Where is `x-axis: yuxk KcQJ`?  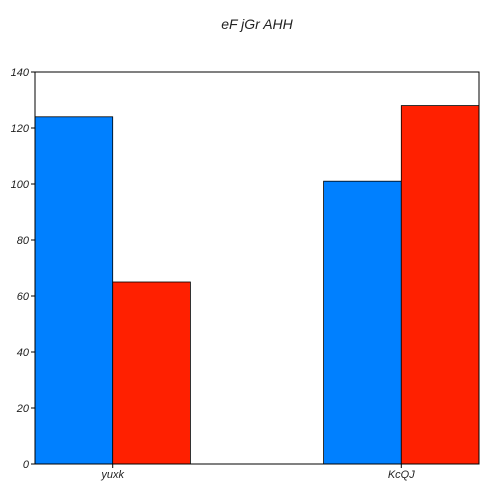 x-axis: yuxk KcQJ is located at coordinates (257, 472).